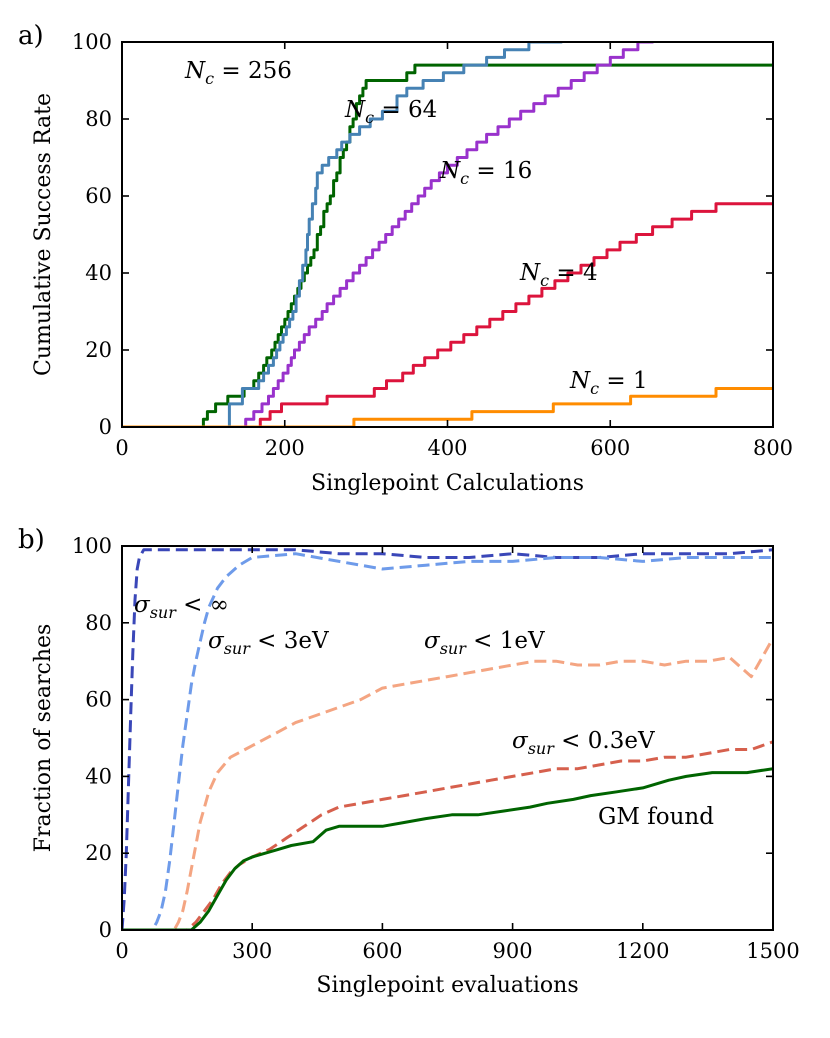 The height and width of the screenshot is (1038, 830). Describe the element at coordinates (447, 985) in the screenshot. I see `x-axis-label-b: Singlepoint evaluations` at that location.